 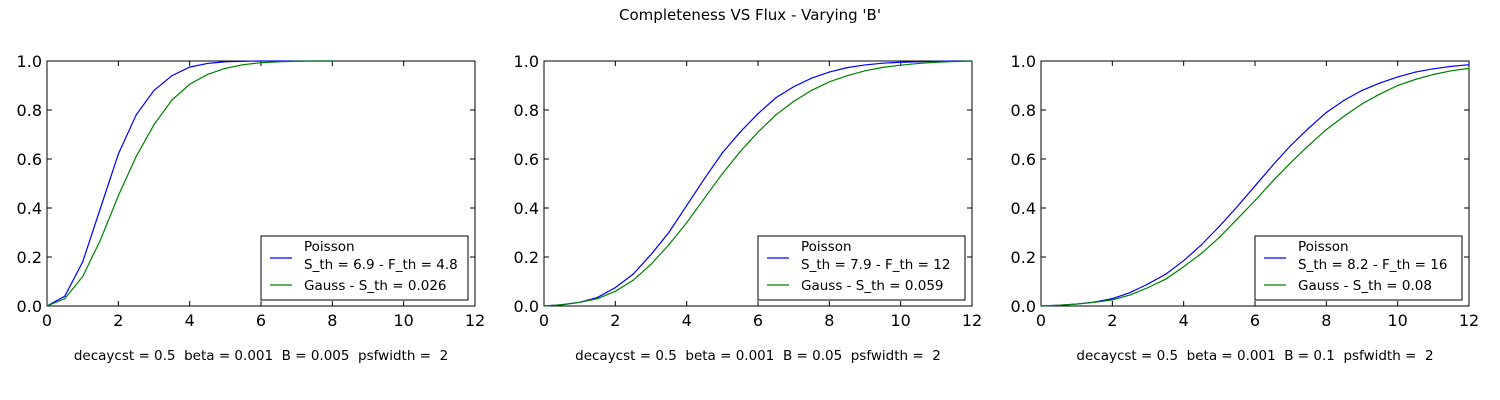 I want to click on x-tick-label: 2, so click(x=118, y=320).